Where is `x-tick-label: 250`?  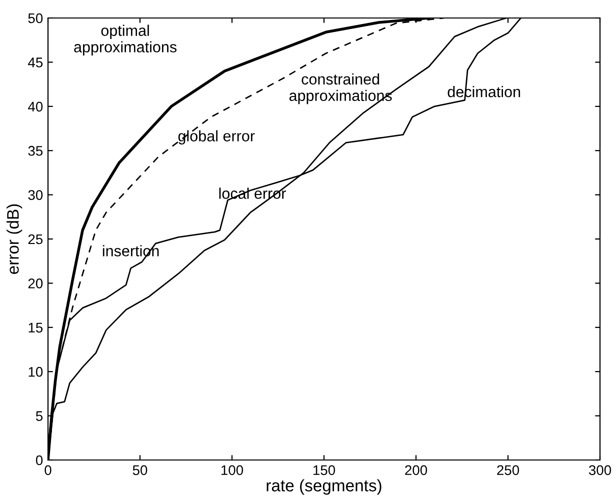
x-tick-label: 250 is located at coordinates (508, 470).